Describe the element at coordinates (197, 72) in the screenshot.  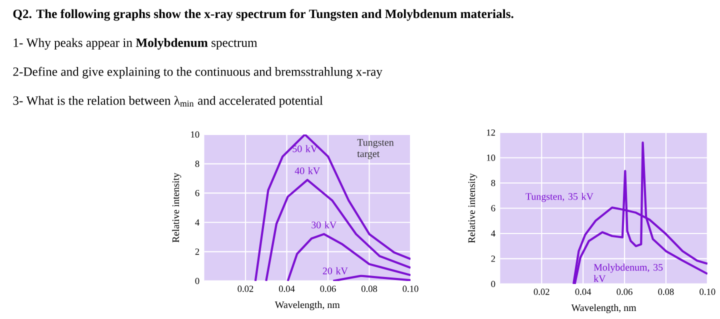
I see `text: 2-Define and give explaining to the continuous and bremsstrahlung x-ray` at that location.